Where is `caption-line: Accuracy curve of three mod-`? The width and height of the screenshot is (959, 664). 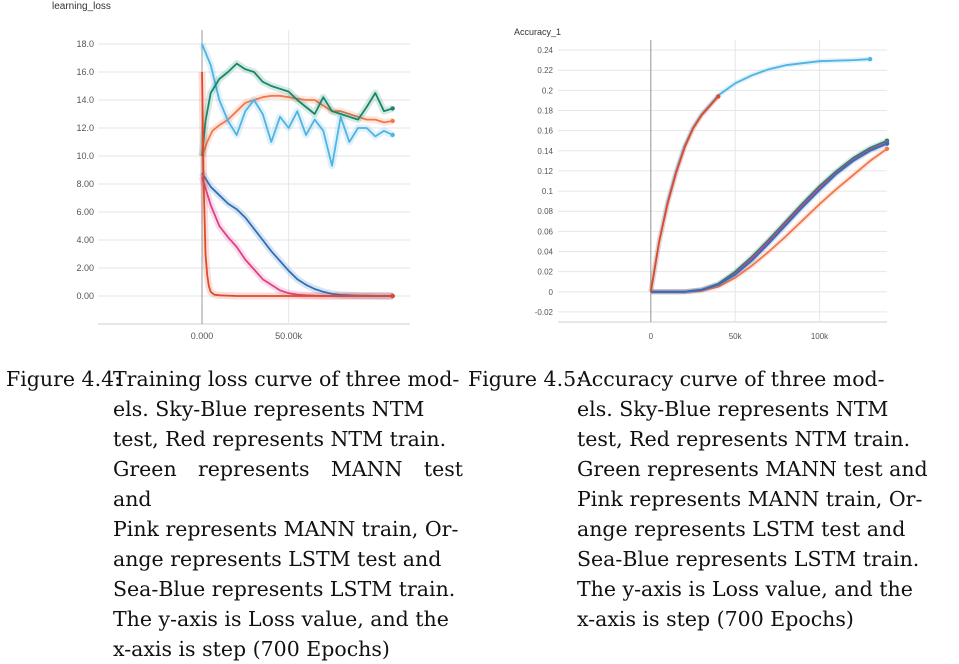 caption-line: Accuracy curve of three mod- is located at coordinates (731, 379).